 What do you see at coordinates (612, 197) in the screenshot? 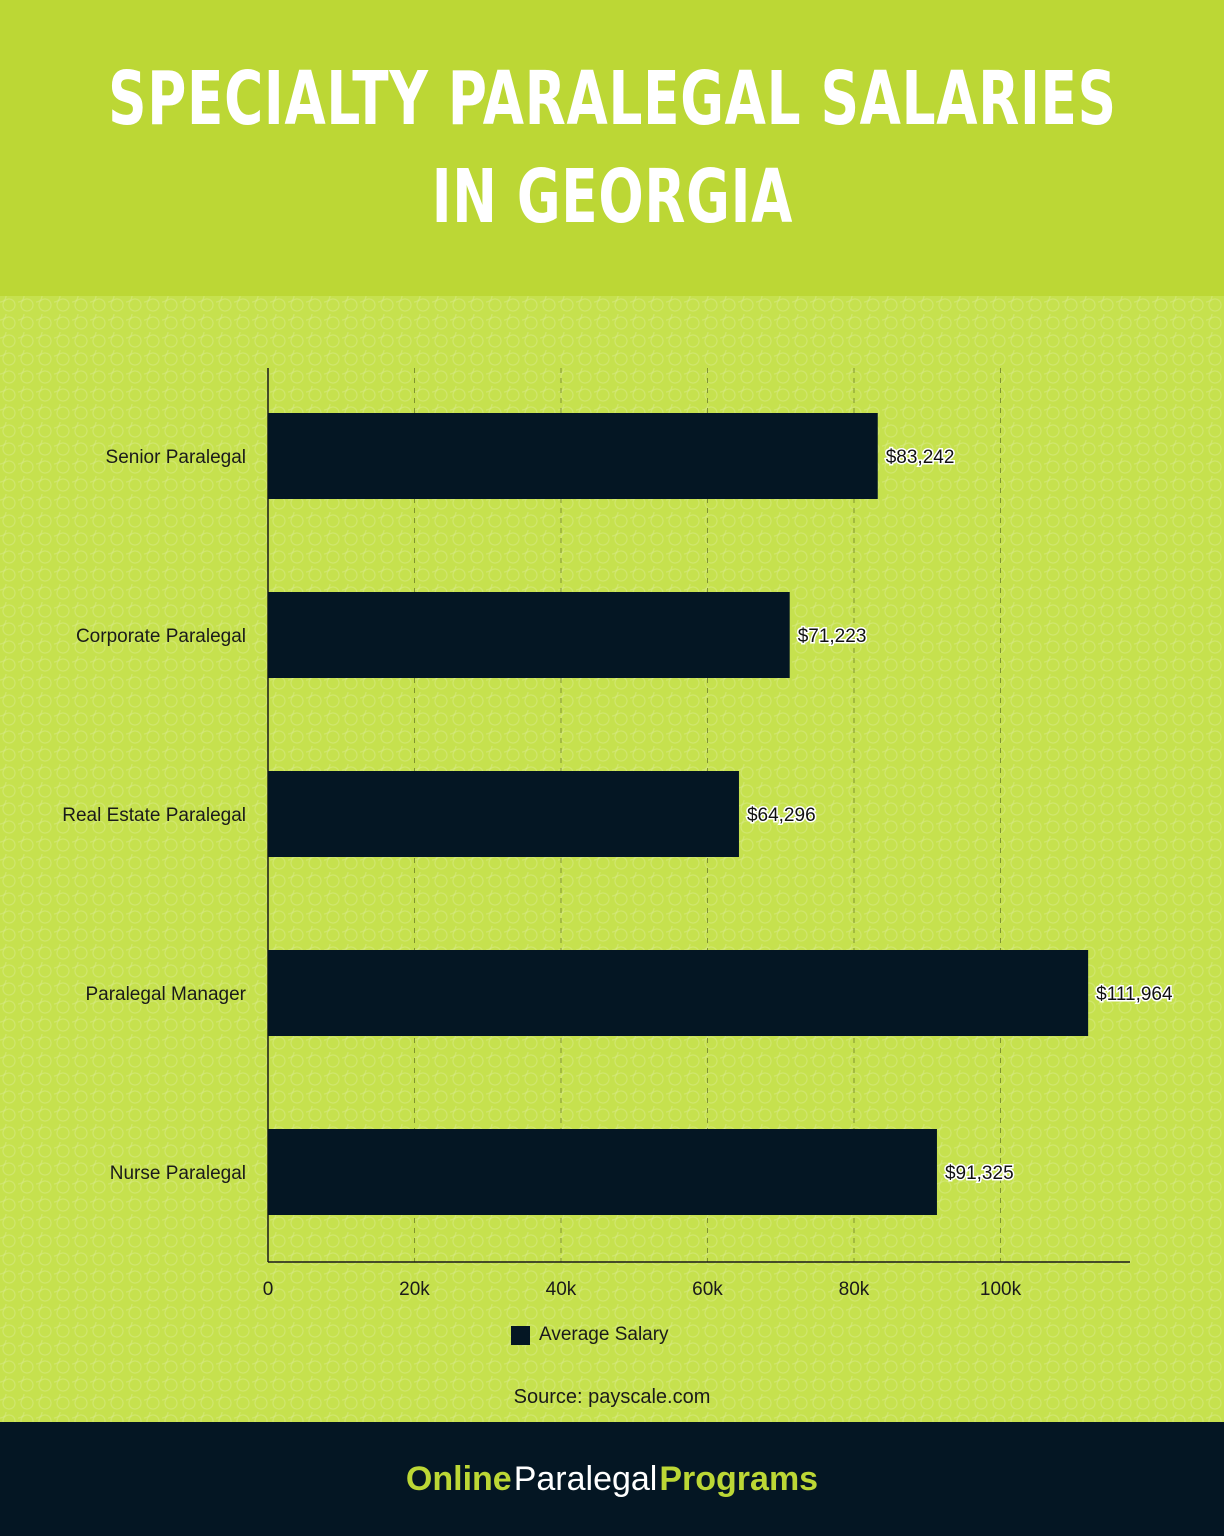
I see `title-line-2: IN GEORGIA` at bounding box center [612, 197].